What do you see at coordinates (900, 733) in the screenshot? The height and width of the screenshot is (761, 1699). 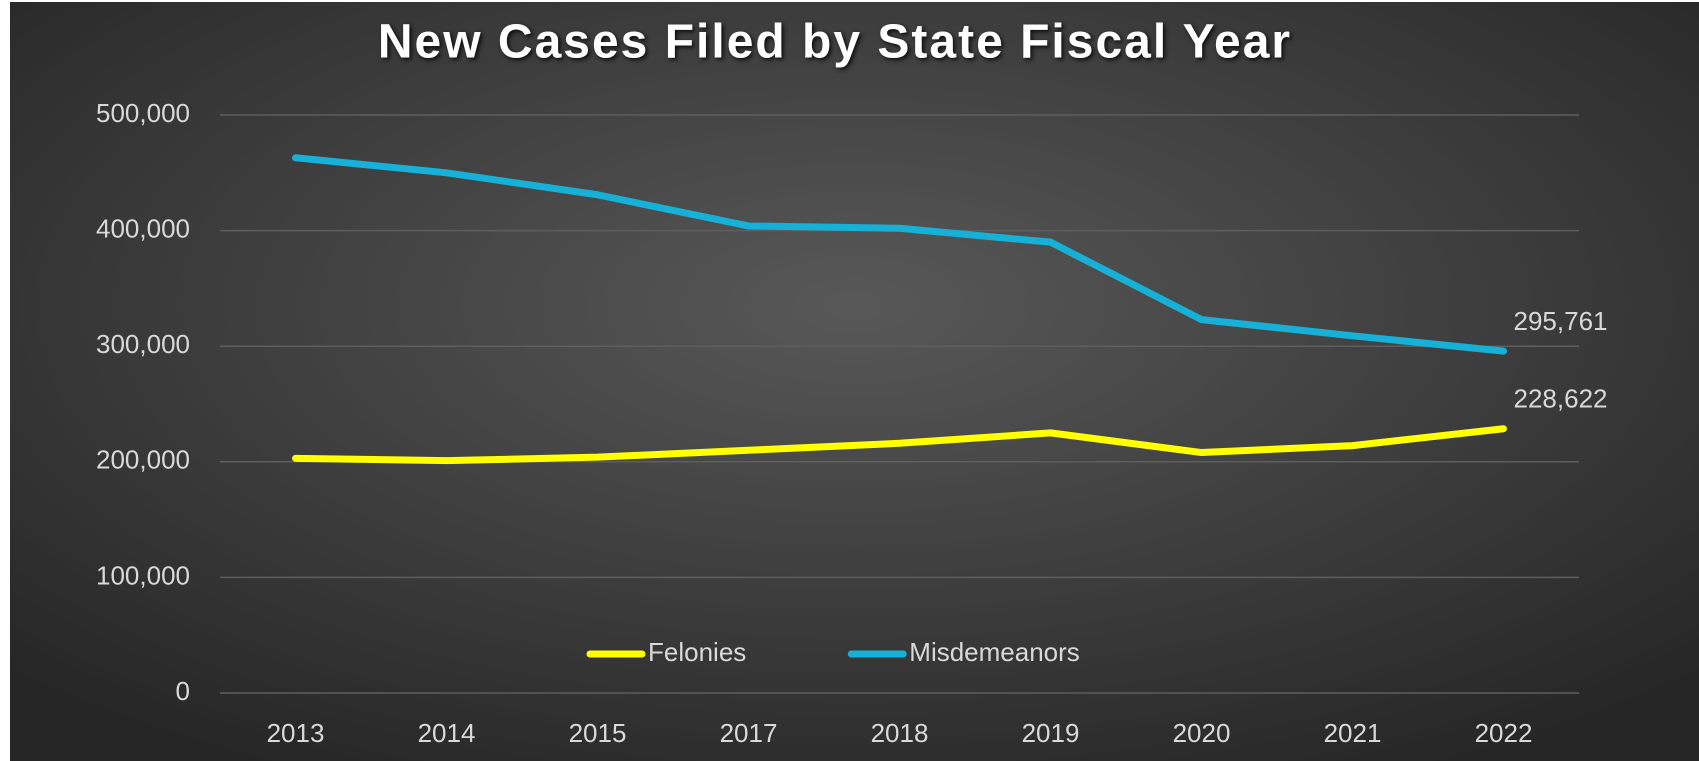 I see `x-tick-label: 2018` at bounding box center [900, 733].